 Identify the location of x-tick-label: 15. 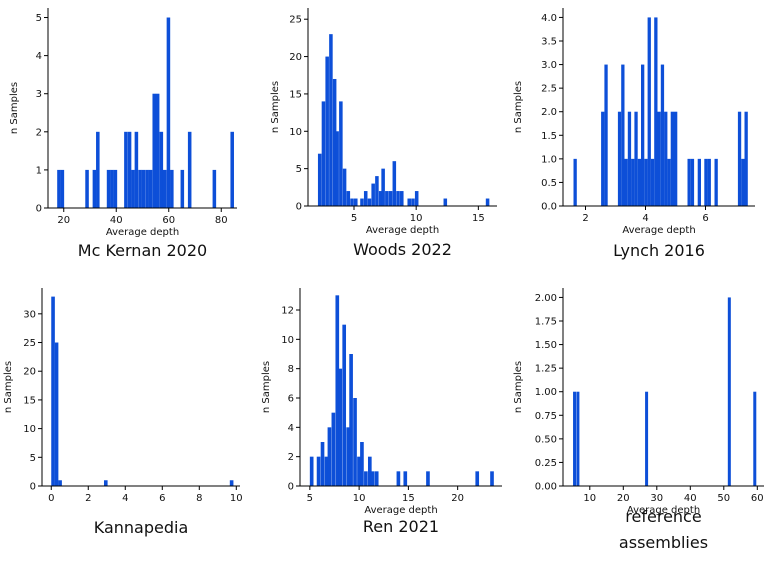
(478, 218).